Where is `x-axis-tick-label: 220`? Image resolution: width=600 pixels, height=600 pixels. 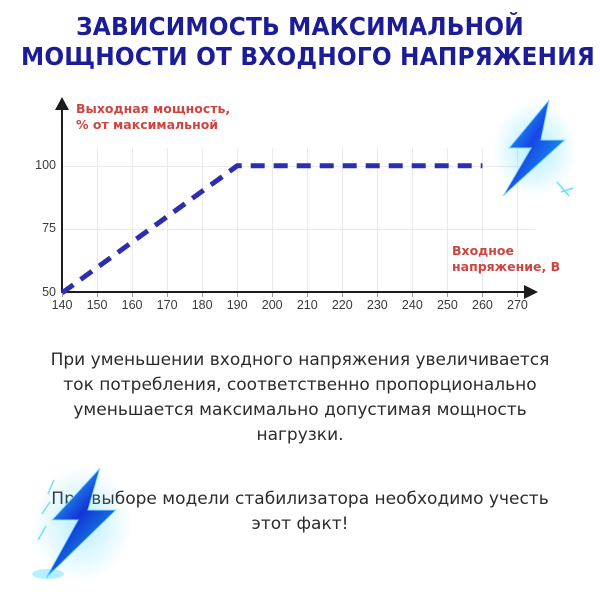
x-axis-tick-label: 220 is located at coordinates (342, 305).